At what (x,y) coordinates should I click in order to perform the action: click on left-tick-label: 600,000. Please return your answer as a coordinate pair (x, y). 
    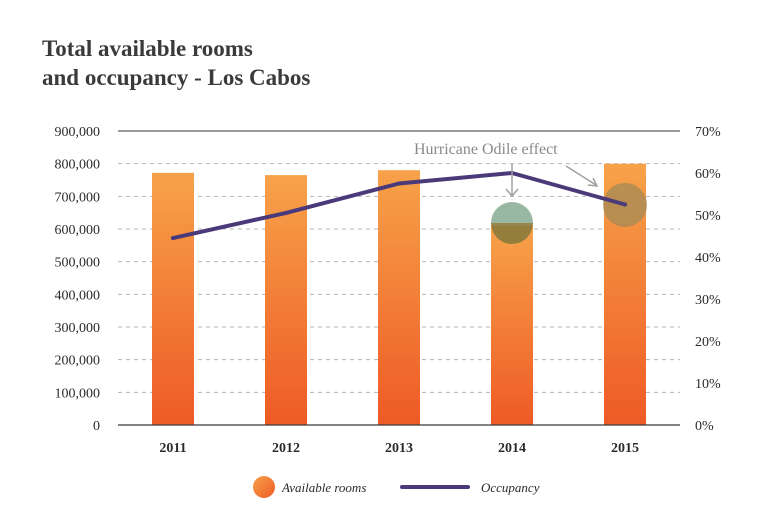
    Looking at the image, I should click on (78, 230).